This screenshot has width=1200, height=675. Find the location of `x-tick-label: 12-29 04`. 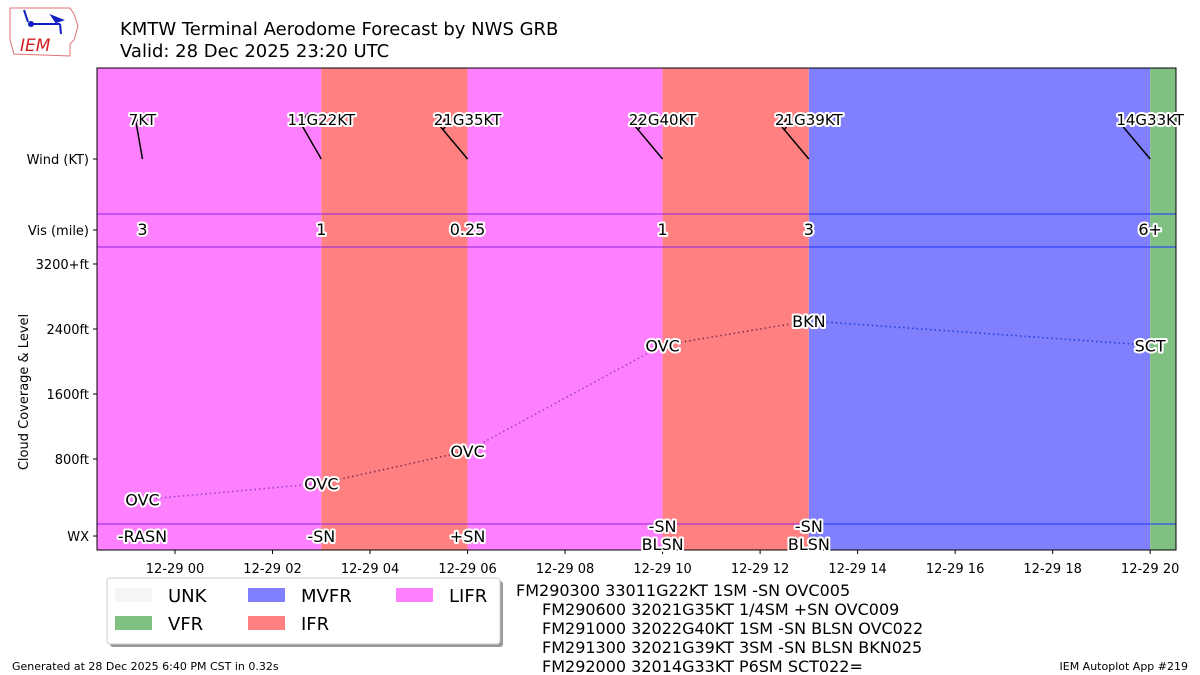

x-tick-label: 12-29 04 is located at coordinates (370, 569).